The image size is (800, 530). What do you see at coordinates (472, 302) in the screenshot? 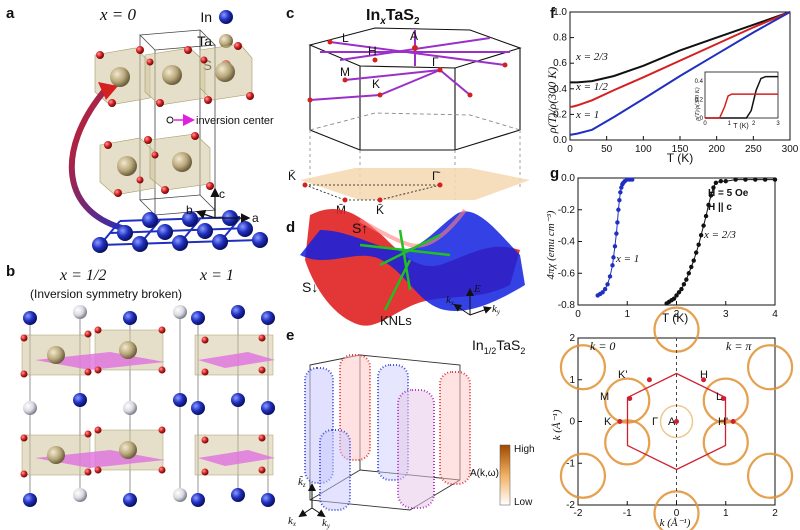
I see `axes-d` at bounding box center [472, 302].